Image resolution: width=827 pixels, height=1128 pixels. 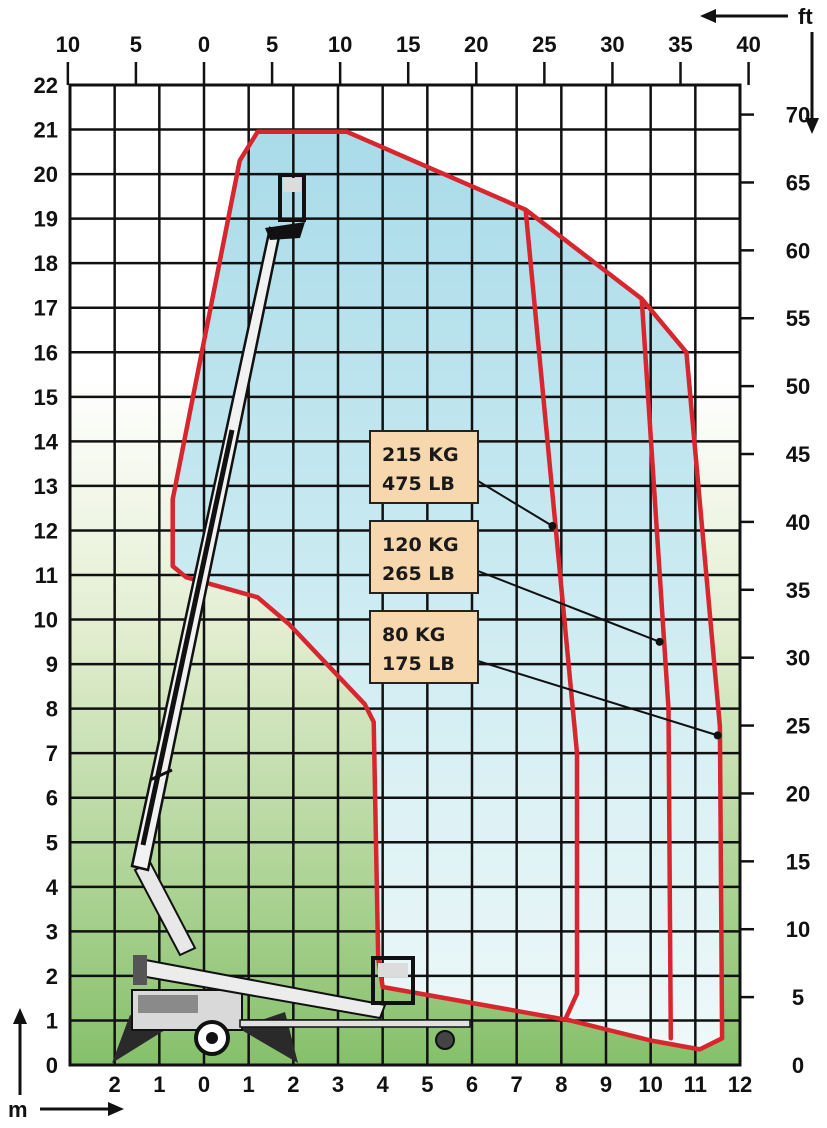 I want to click on x-tick-label-ft: 35, so click(x=680, y=44).